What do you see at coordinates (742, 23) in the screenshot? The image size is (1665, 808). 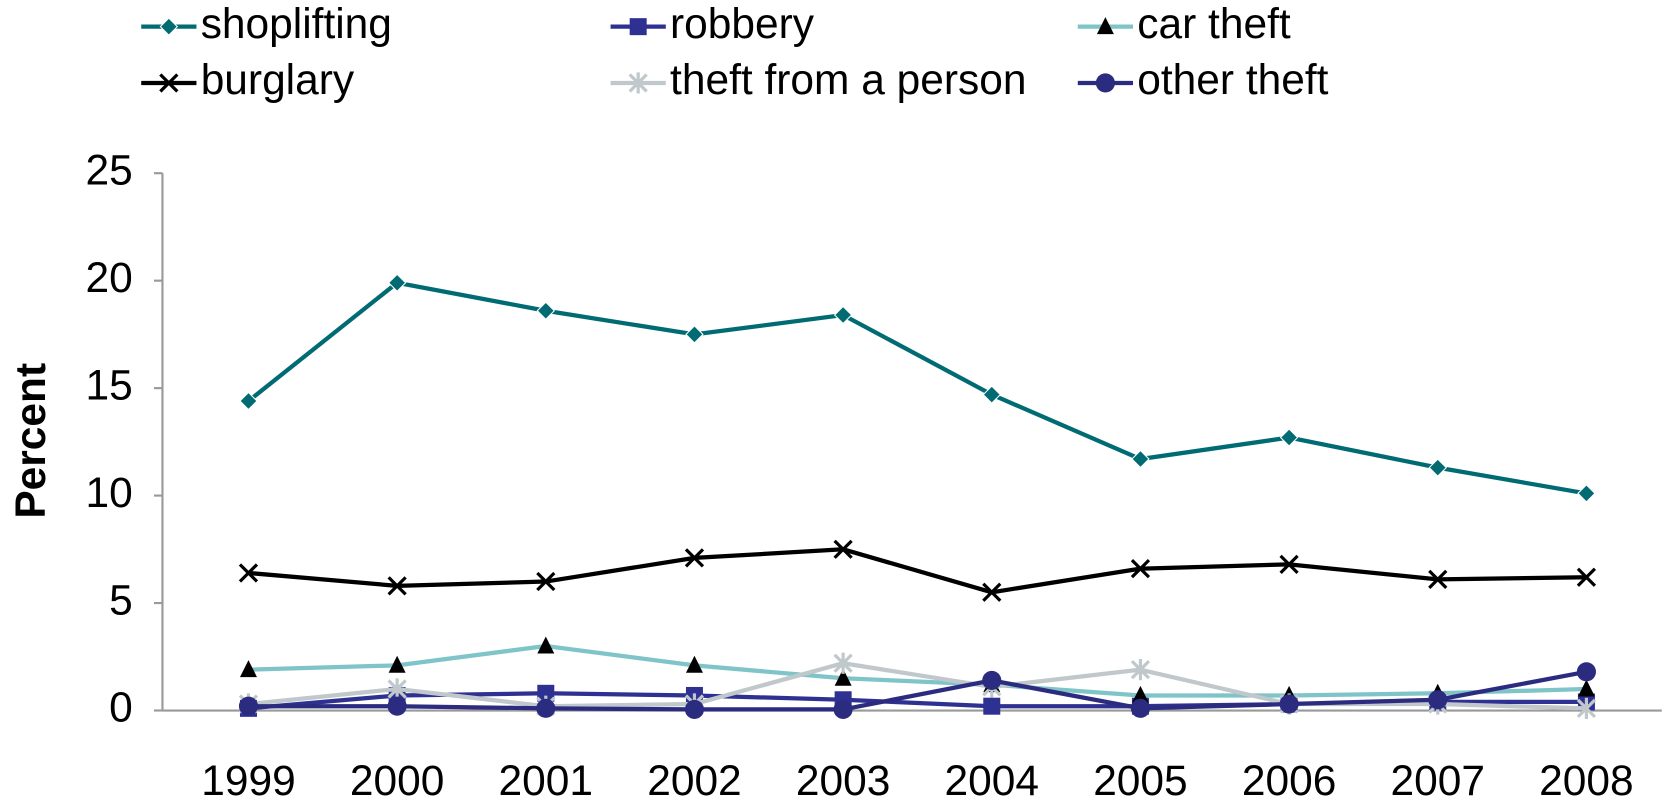 I see `legend-label: robbery` at bounding box center [742, 23].